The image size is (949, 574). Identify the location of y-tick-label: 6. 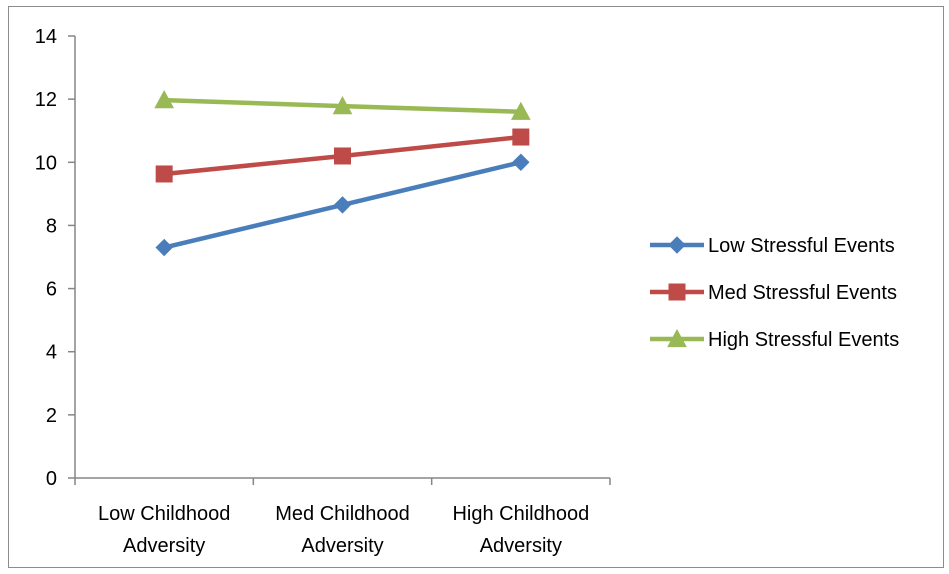
(51, 290).